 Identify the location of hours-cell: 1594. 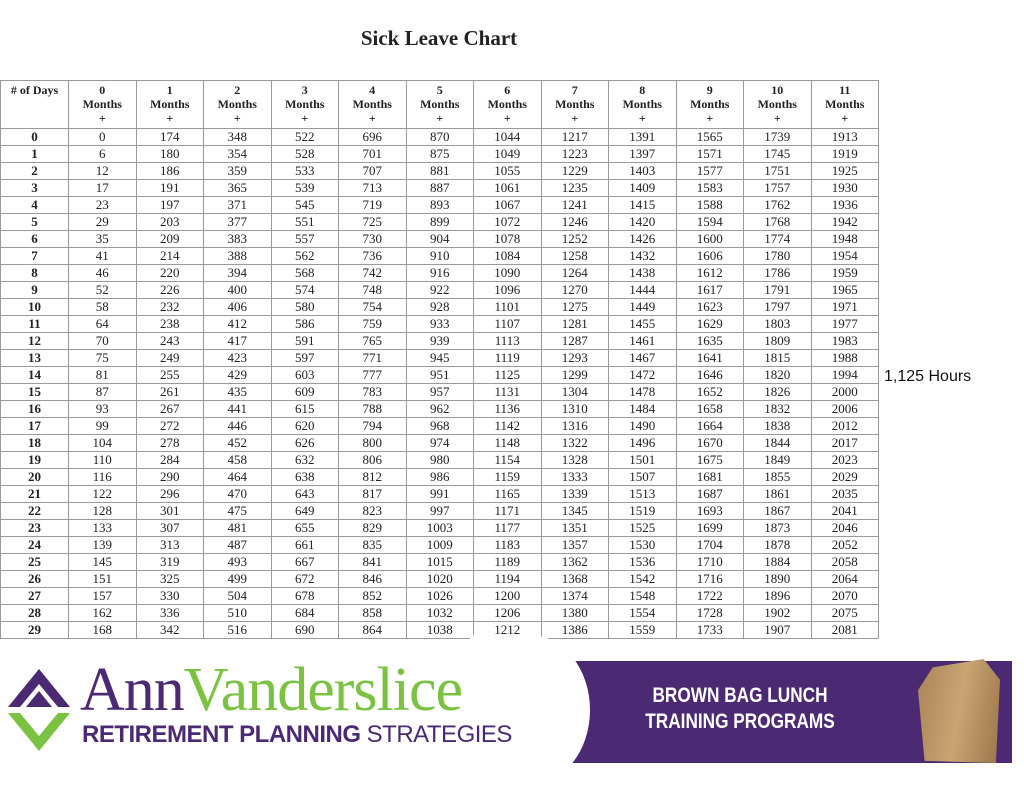
(709, 222).